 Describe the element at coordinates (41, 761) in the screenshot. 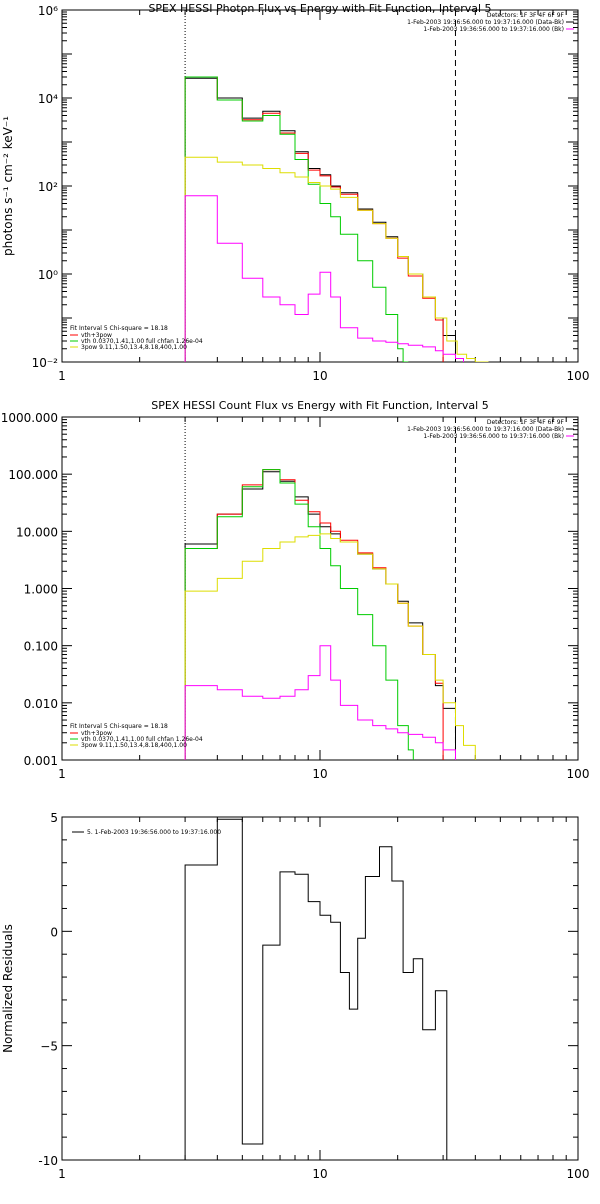

I see `y-tick-label: 0.001` at that location.